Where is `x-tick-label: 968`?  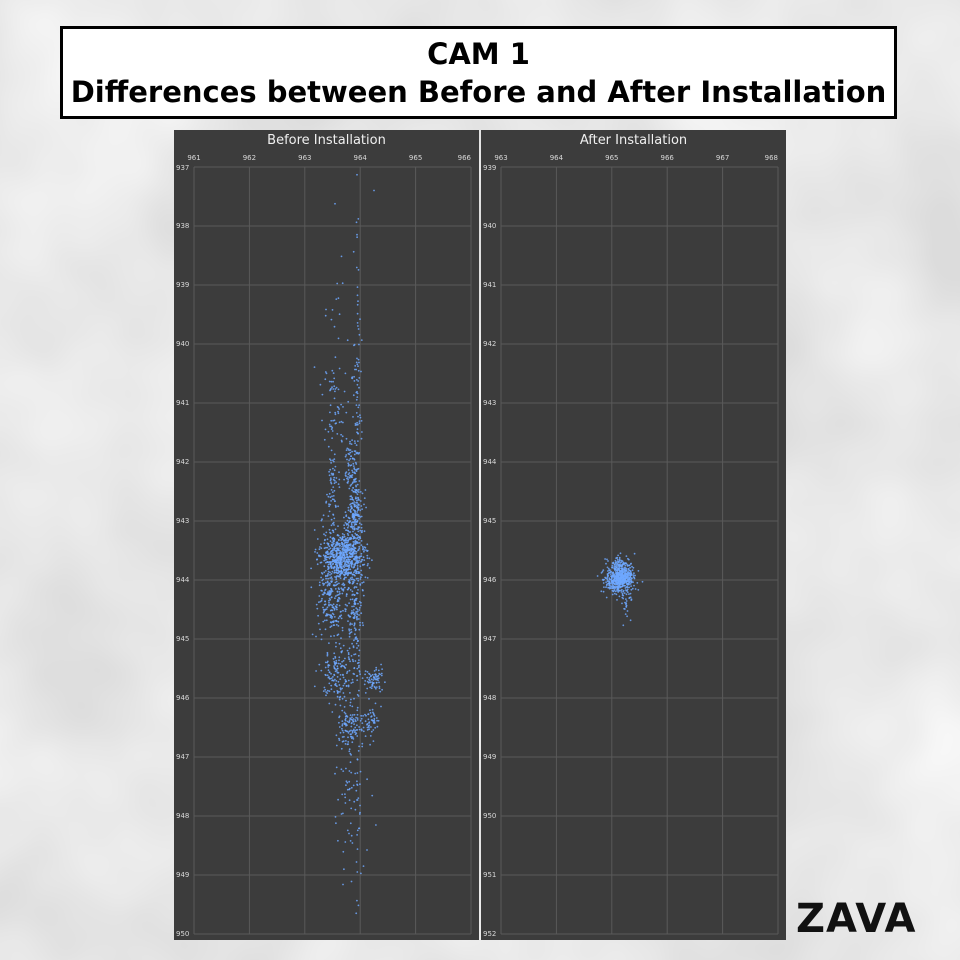
x-tick-label: 968 is located at coordinates (771, 158).